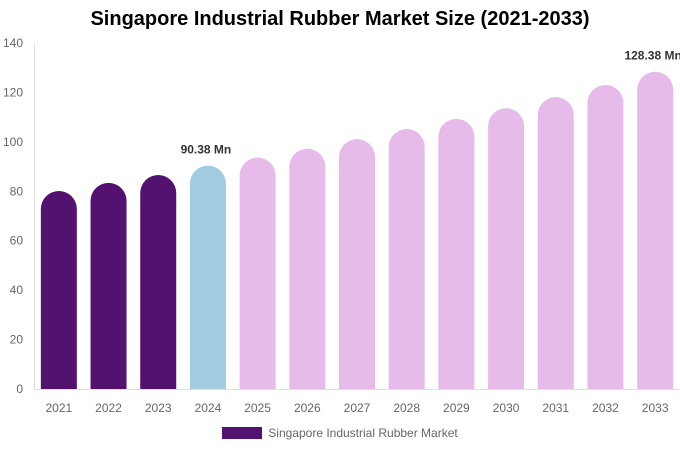 This screenshot has height=450, width=680. Describe the element at coordinates (206, 150) in the screenshot. I see `data-label-2024: 90.38 Mn` at that location.